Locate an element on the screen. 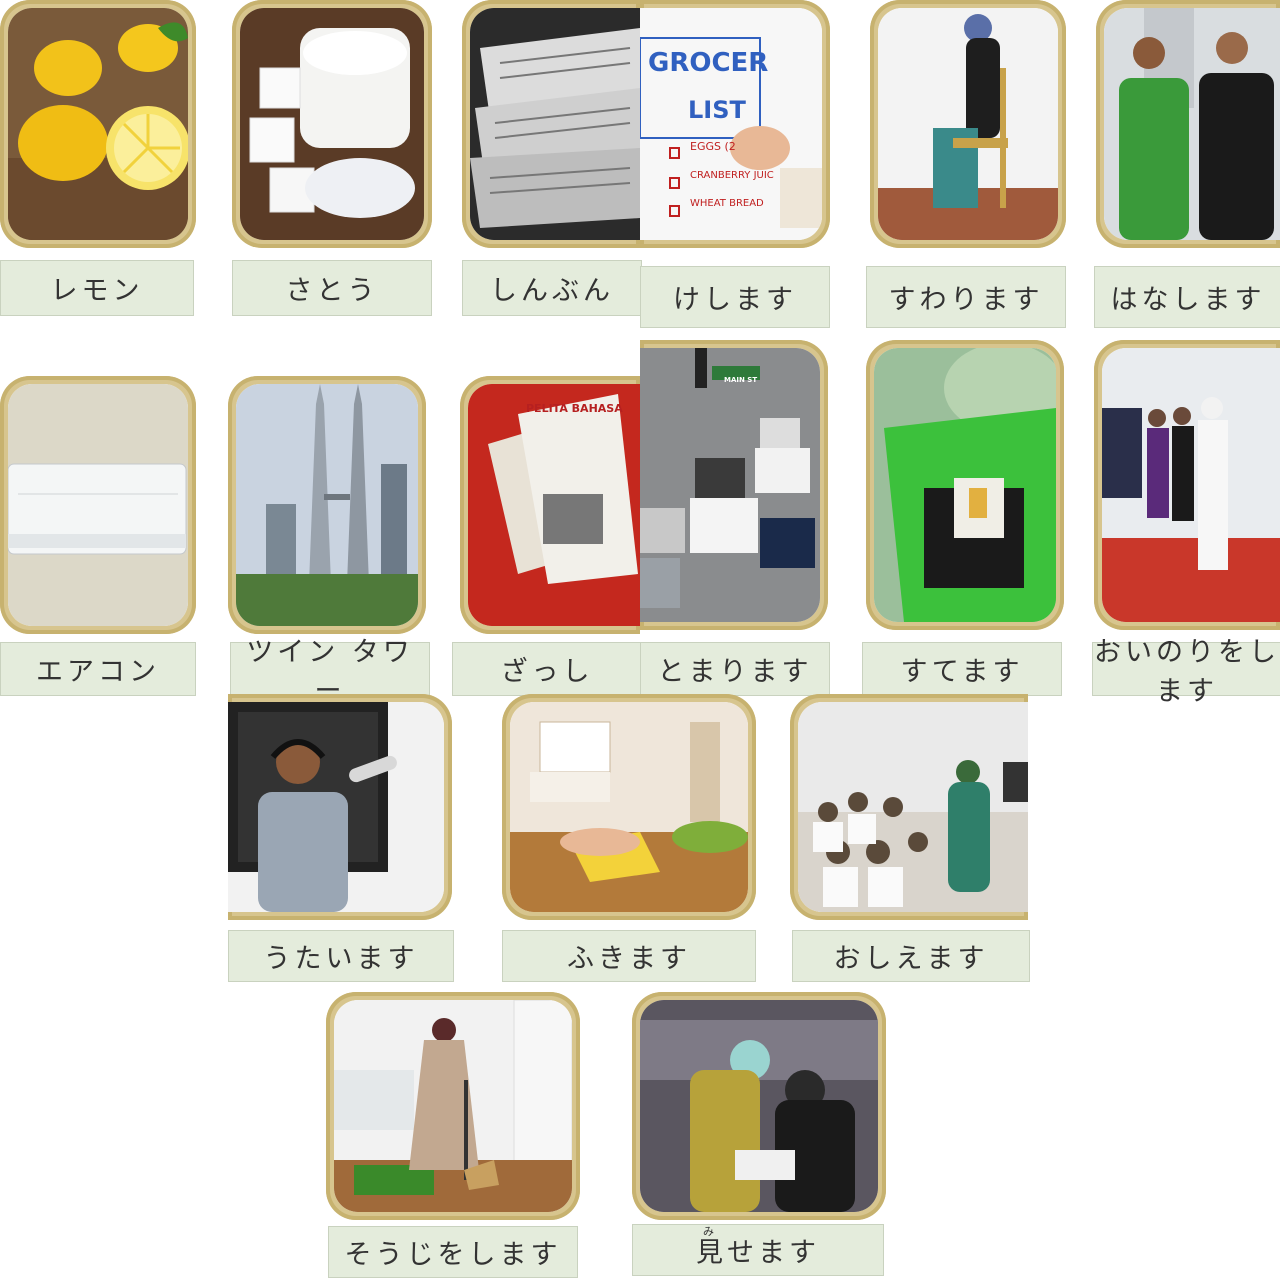 This screenshot has height=1280, width=1280. wipe-photo is located at coordinates (629, 807).